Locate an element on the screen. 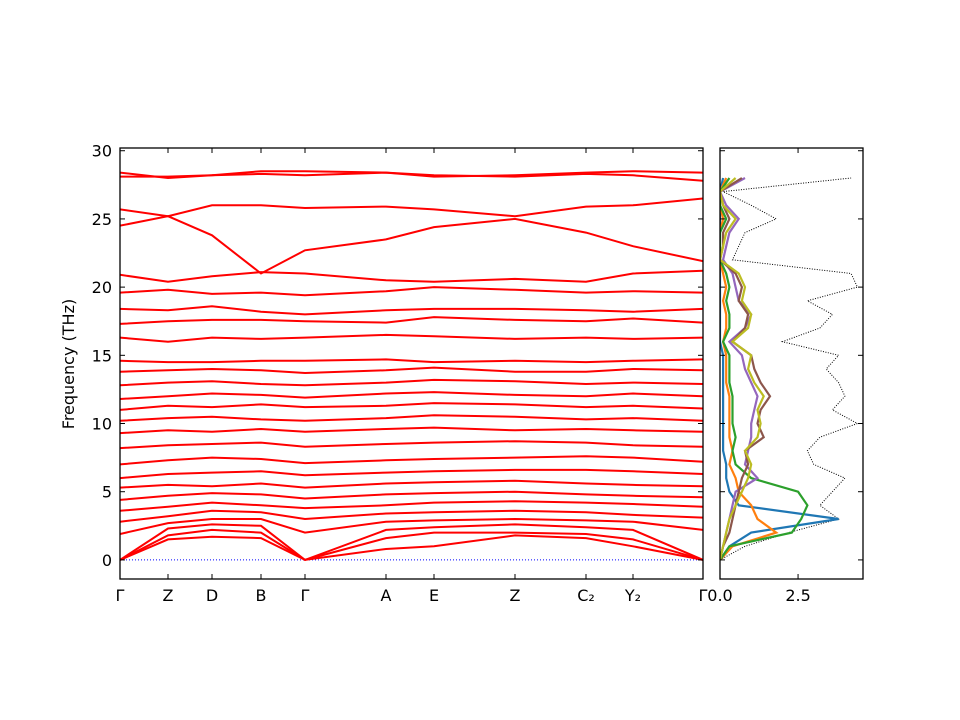 The height and width of the screenshot is (720, 960). x-tick-label: 2.5 is located at coordinates (797, 595).